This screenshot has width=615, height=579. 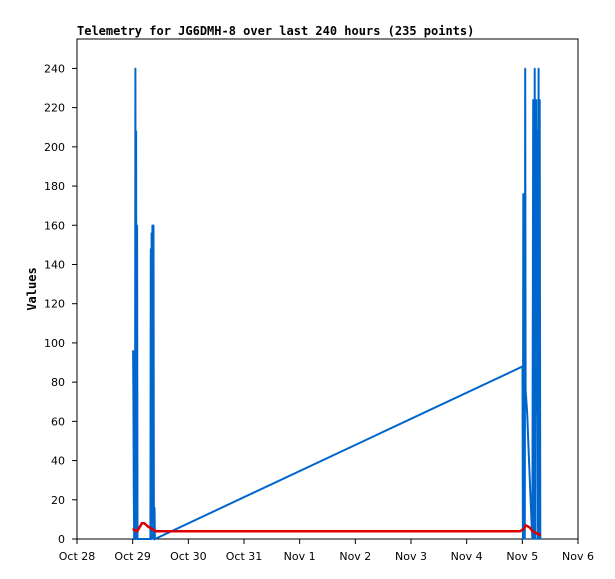 What do you see at coordinates (61, 539) in the screenshot?
I see `y-tick-label: 0` at bounding box center [61, 539].